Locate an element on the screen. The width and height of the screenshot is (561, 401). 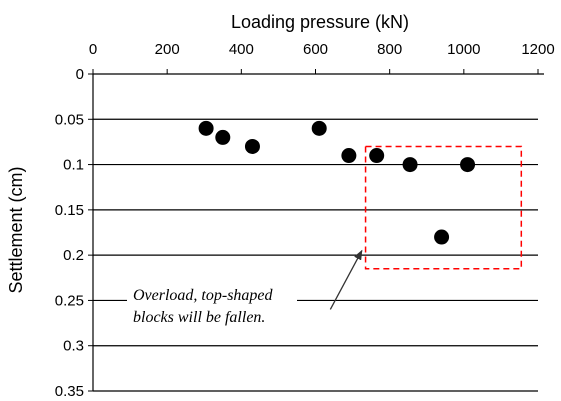
x-tick-label-6: 1200 is located at coordinates (537, 49).